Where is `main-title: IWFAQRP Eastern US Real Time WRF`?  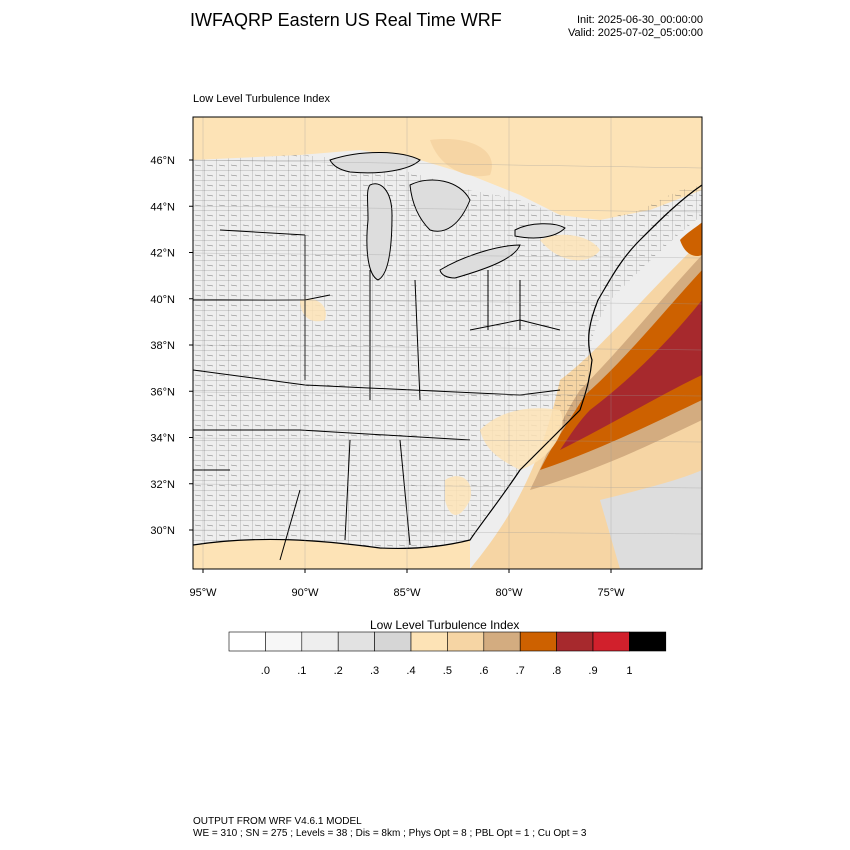
main-title: IWFAQRP Eastern US Real Time WRF is located at coordinates (346, 20).